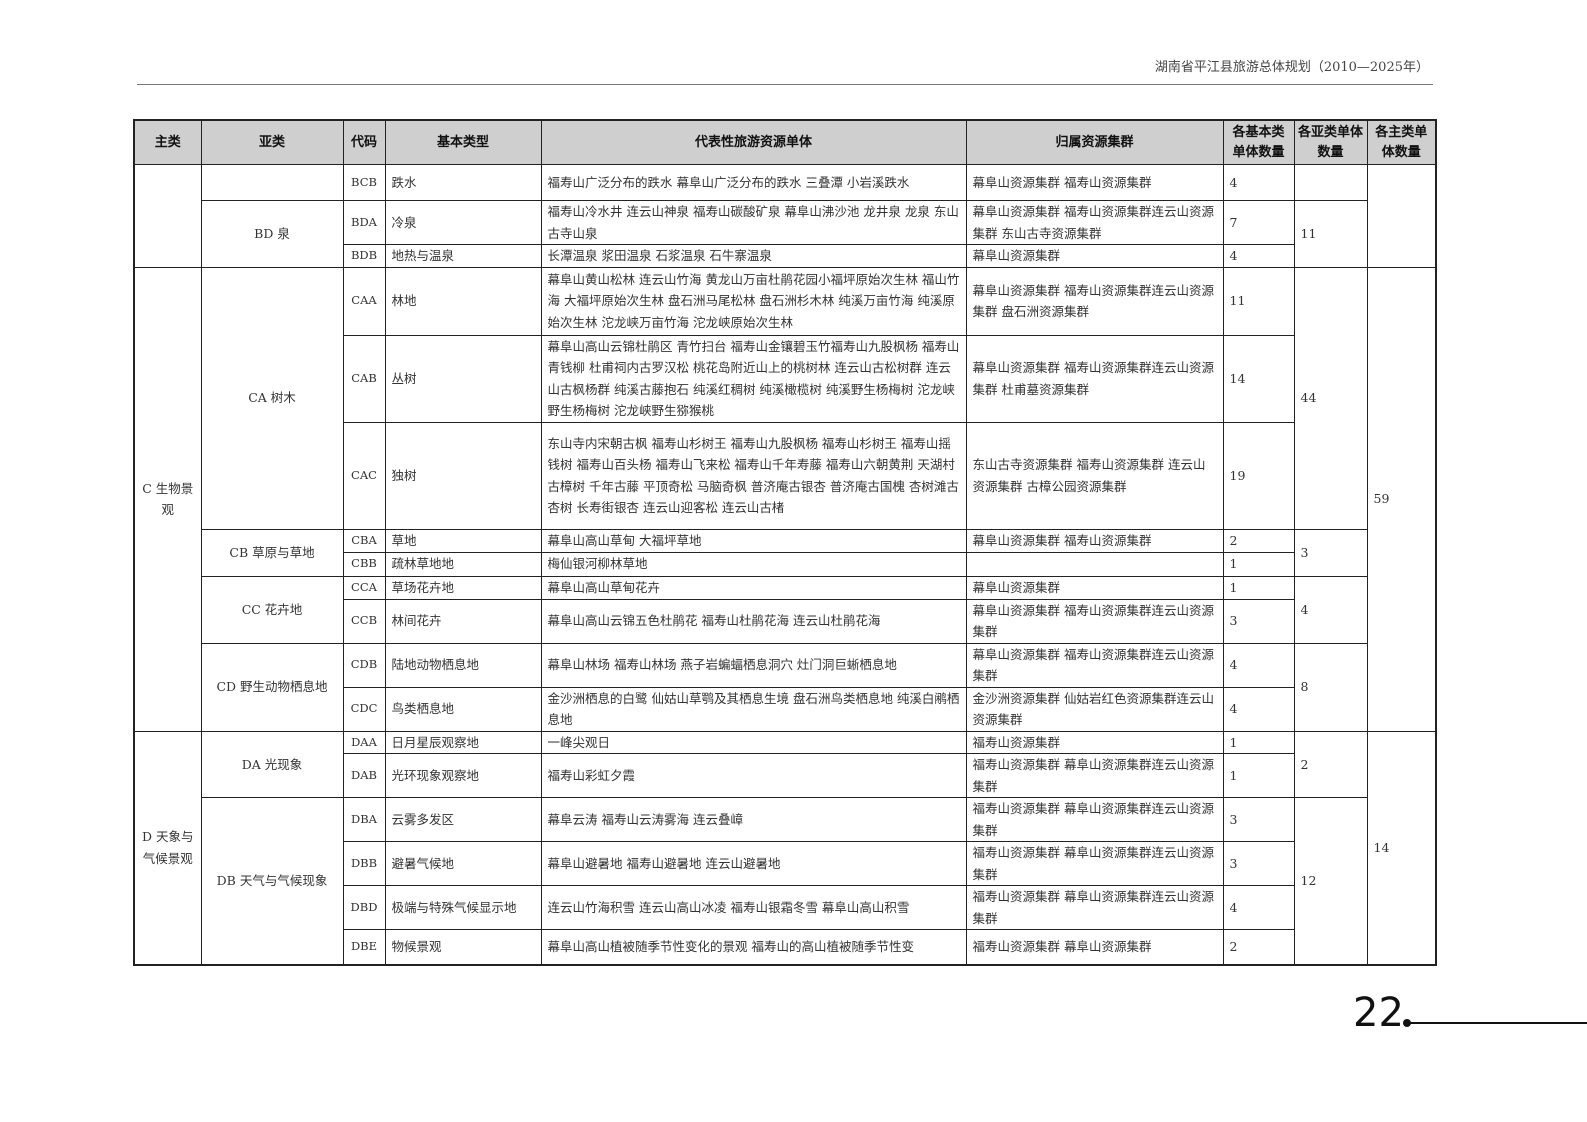  Describe the element at coordinates (272, 182) in the screenshot. I see `sub-class-cell` at that location.